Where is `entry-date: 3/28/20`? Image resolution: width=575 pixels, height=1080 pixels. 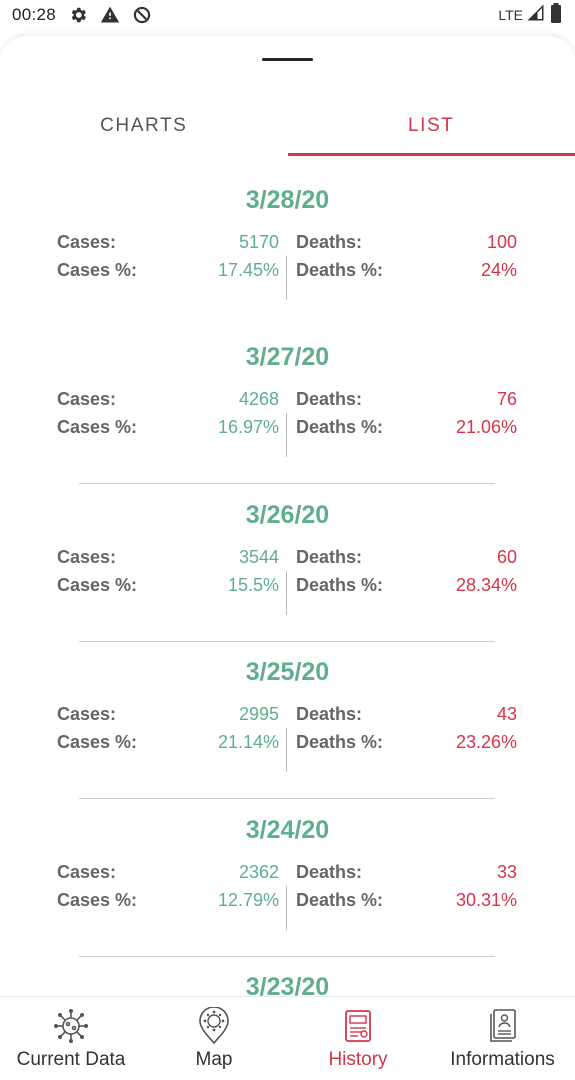
entry-date: 3/28/20 is located at coordinates (287, 200).